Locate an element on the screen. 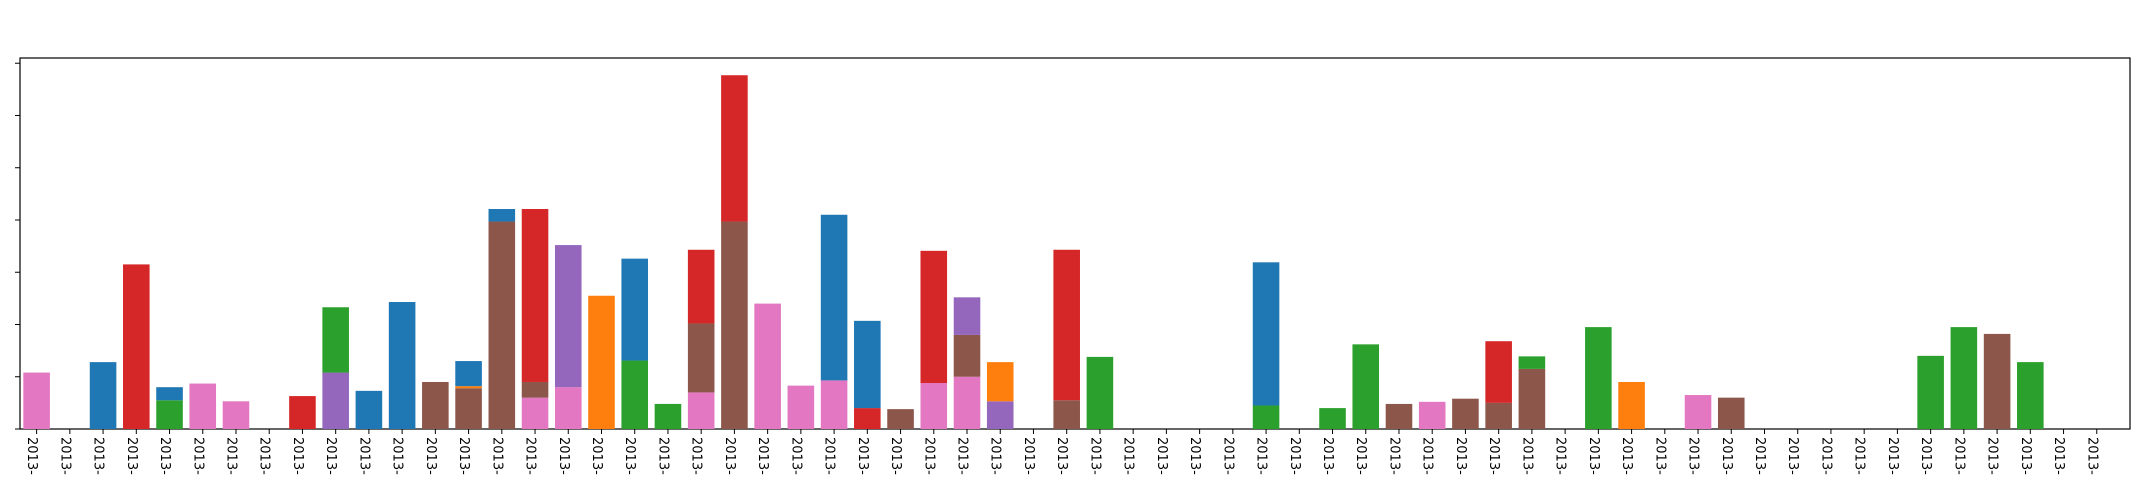  x-tick-label-12: 2013- is located at coordinates (430, 456).